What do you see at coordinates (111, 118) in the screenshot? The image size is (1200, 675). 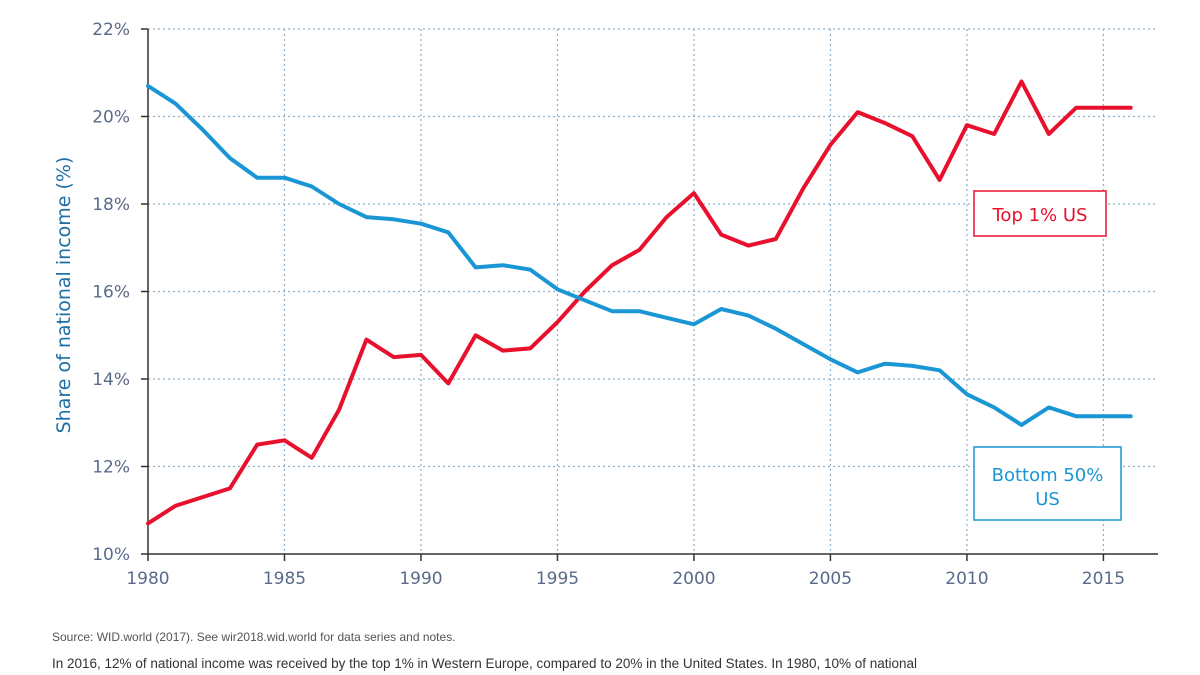 I see `y-tick-label: 20%` at bounding box center [111, 118].